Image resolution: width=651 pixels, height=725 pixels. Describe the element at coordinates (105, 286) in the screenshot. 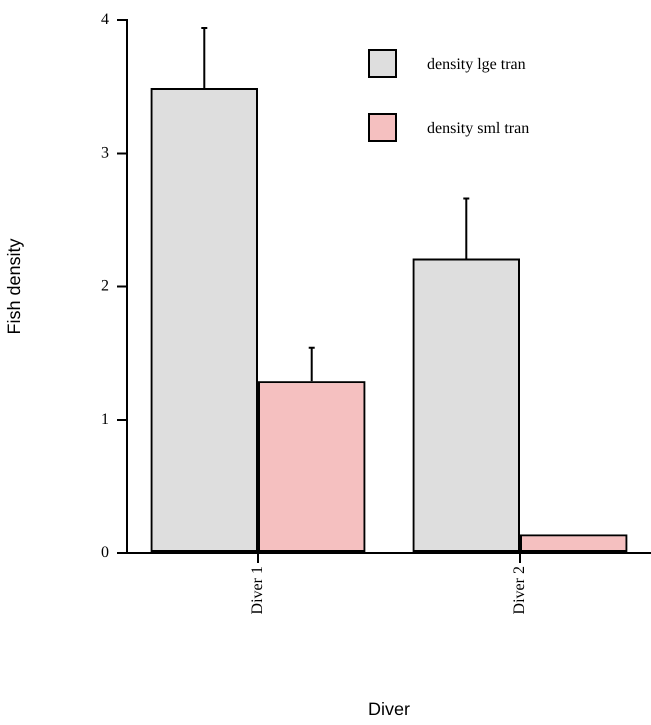

I see `y-tick-label: 2` at that location.